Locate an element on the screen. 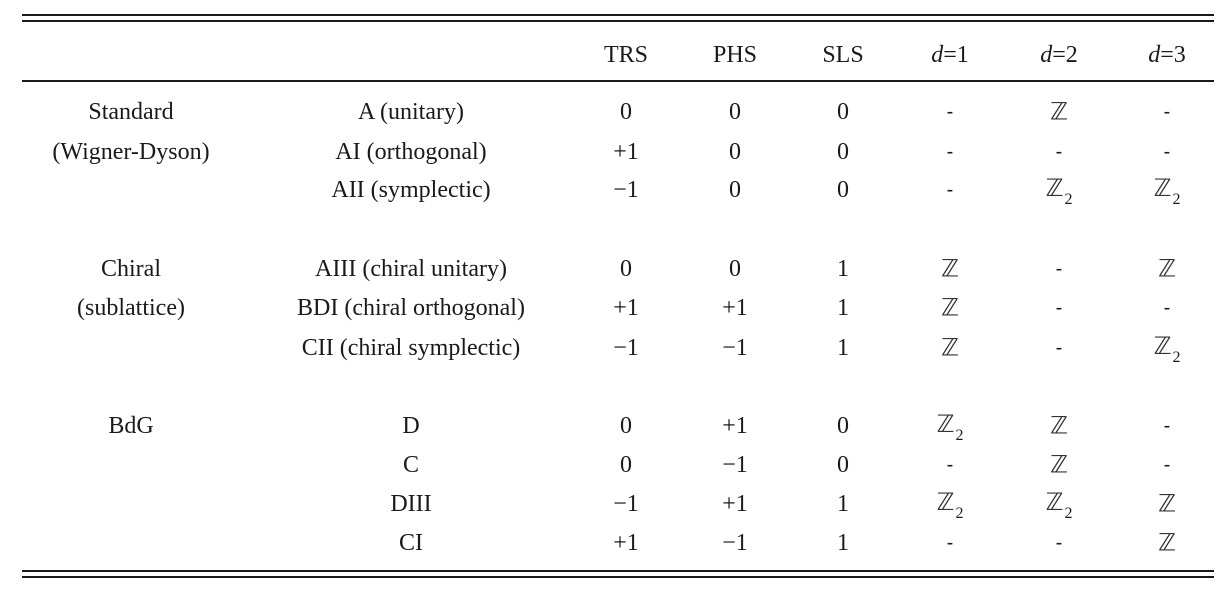 This screenshot has height=599, width=1226. class-name-cell: AI (orthogonal) is located at coordinates (411, 152).